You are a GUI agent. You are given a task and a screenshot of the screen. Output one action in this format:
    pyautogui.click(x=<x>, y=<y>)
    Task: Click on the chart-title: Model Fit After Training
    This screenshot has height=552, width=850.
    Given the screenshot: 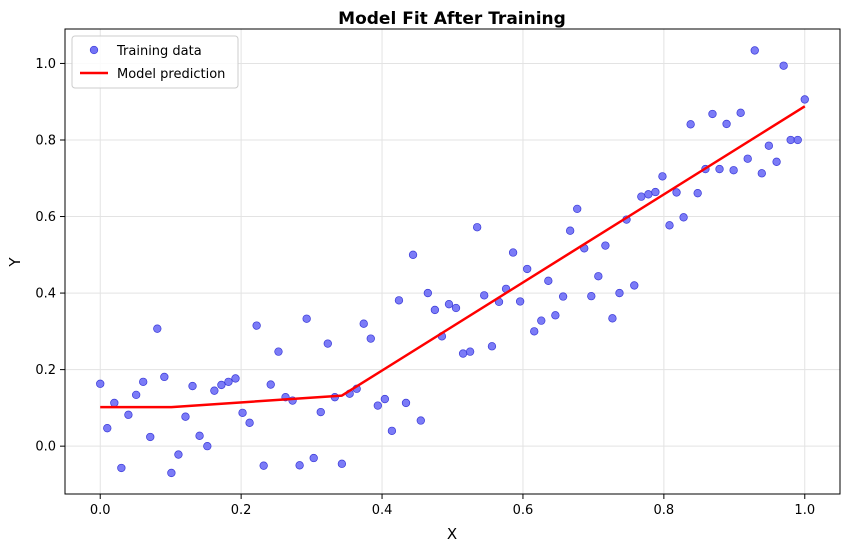 What is the action you would take?
    pyautogui.click(x=452, y=19)
    